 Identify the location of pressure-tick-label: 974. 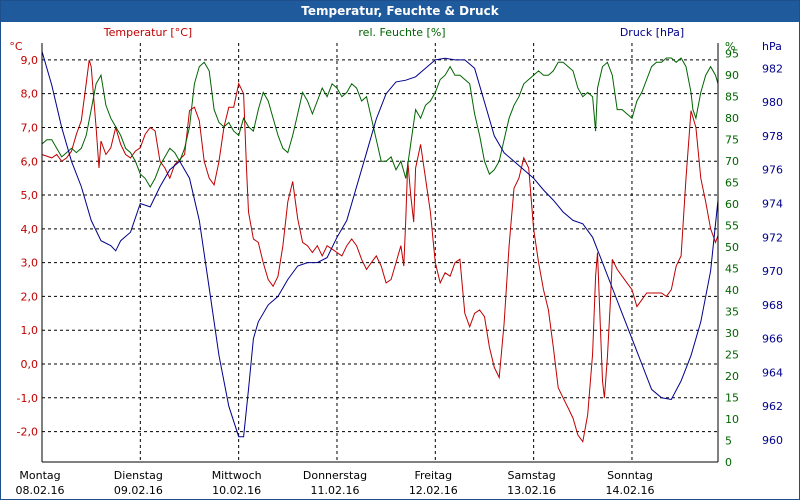
(772, 204).